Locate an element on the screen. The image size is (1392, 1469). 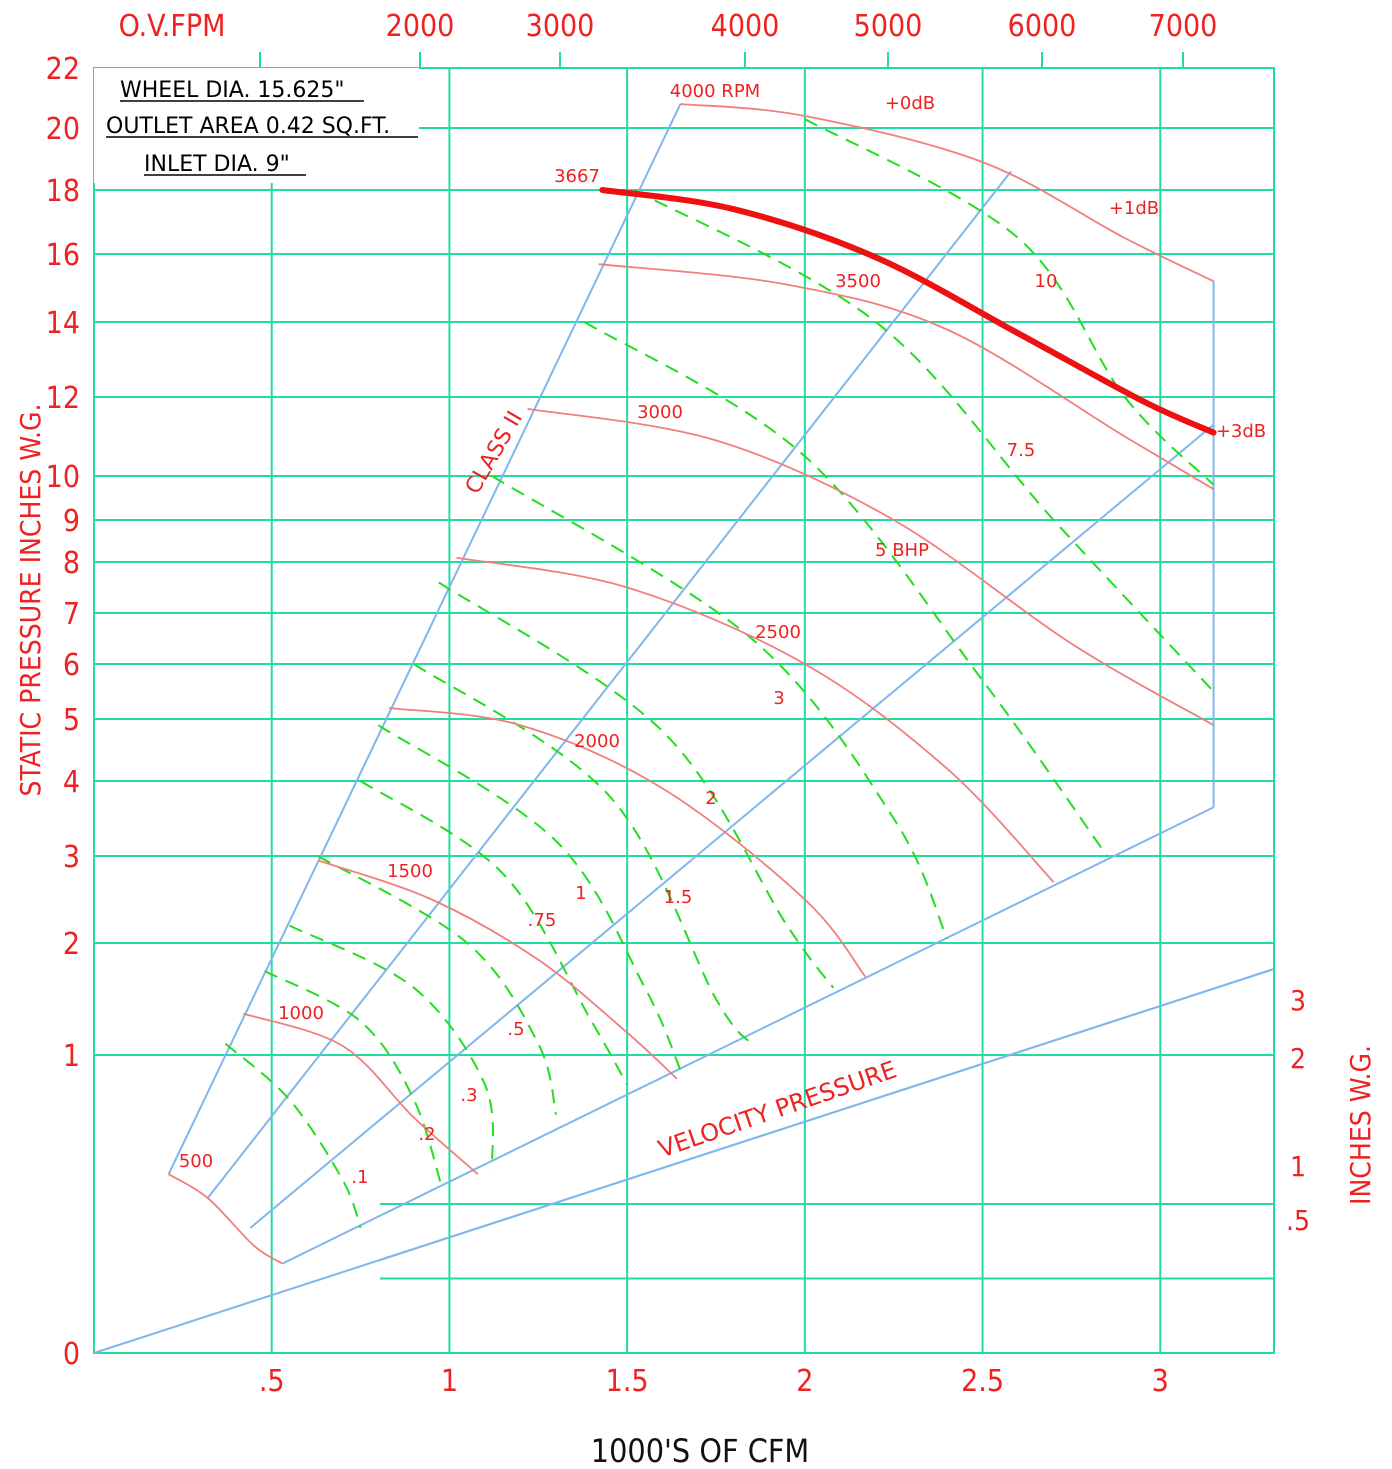
right-tick-0: .5 is located at coordinates (1298, 1220).